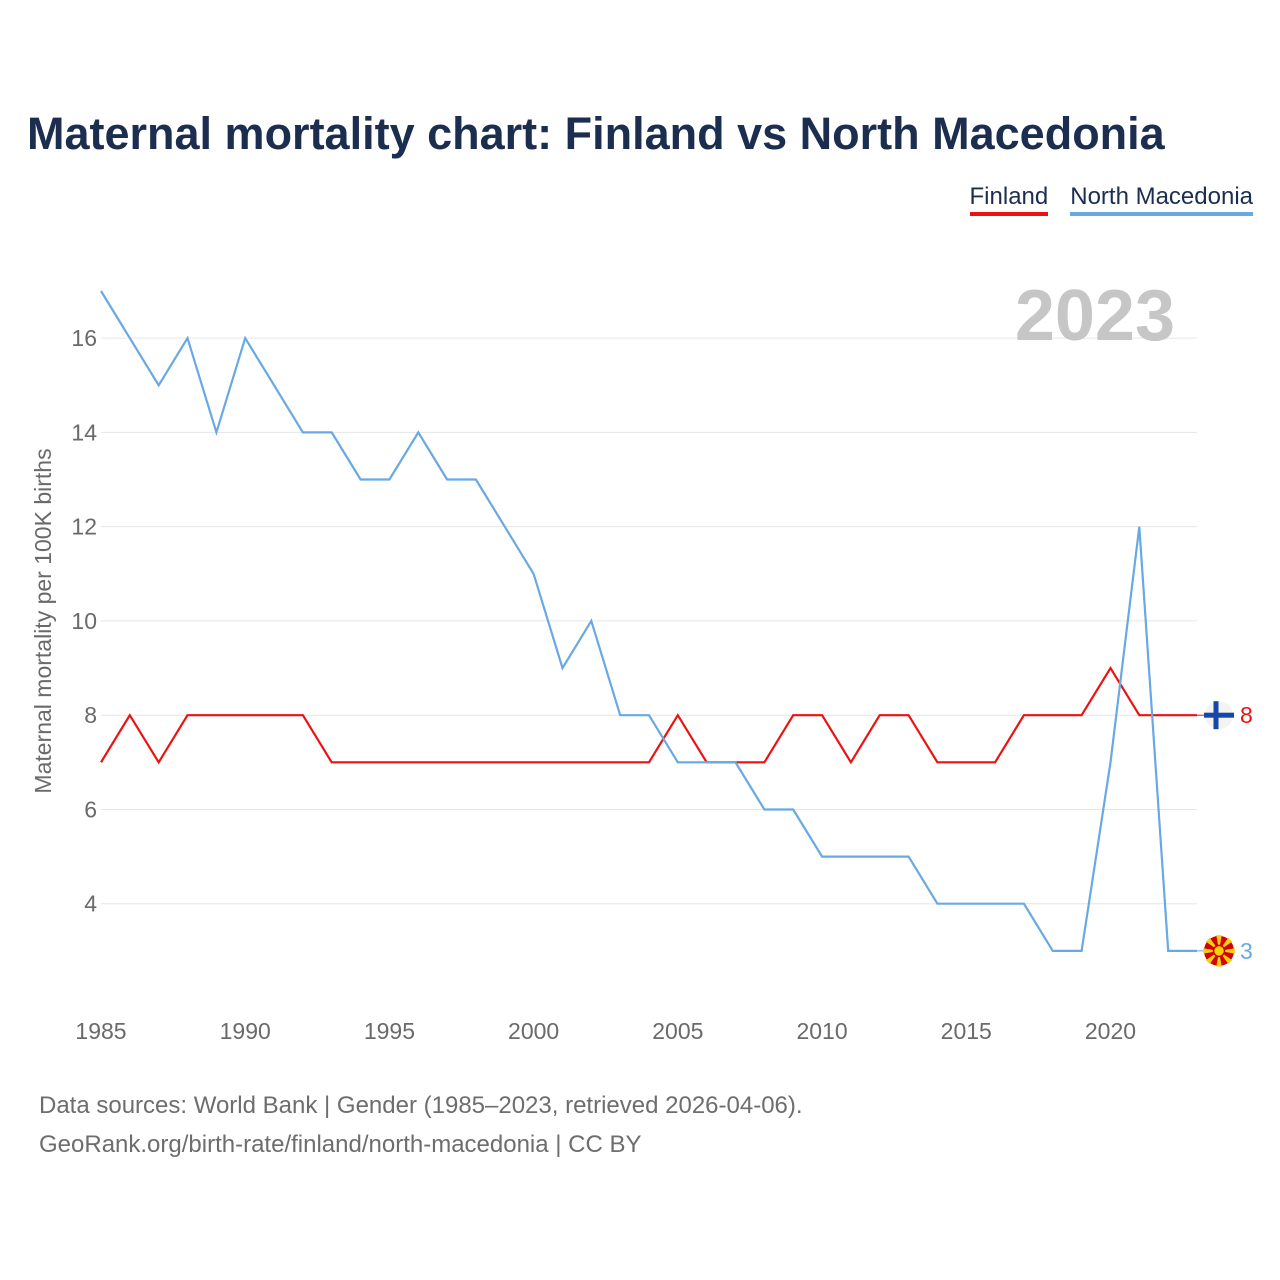  What do you see at coordinates (84, 338) in the screenshot?
I see `y-tick-label: 16` at bounding box center [84, 338].